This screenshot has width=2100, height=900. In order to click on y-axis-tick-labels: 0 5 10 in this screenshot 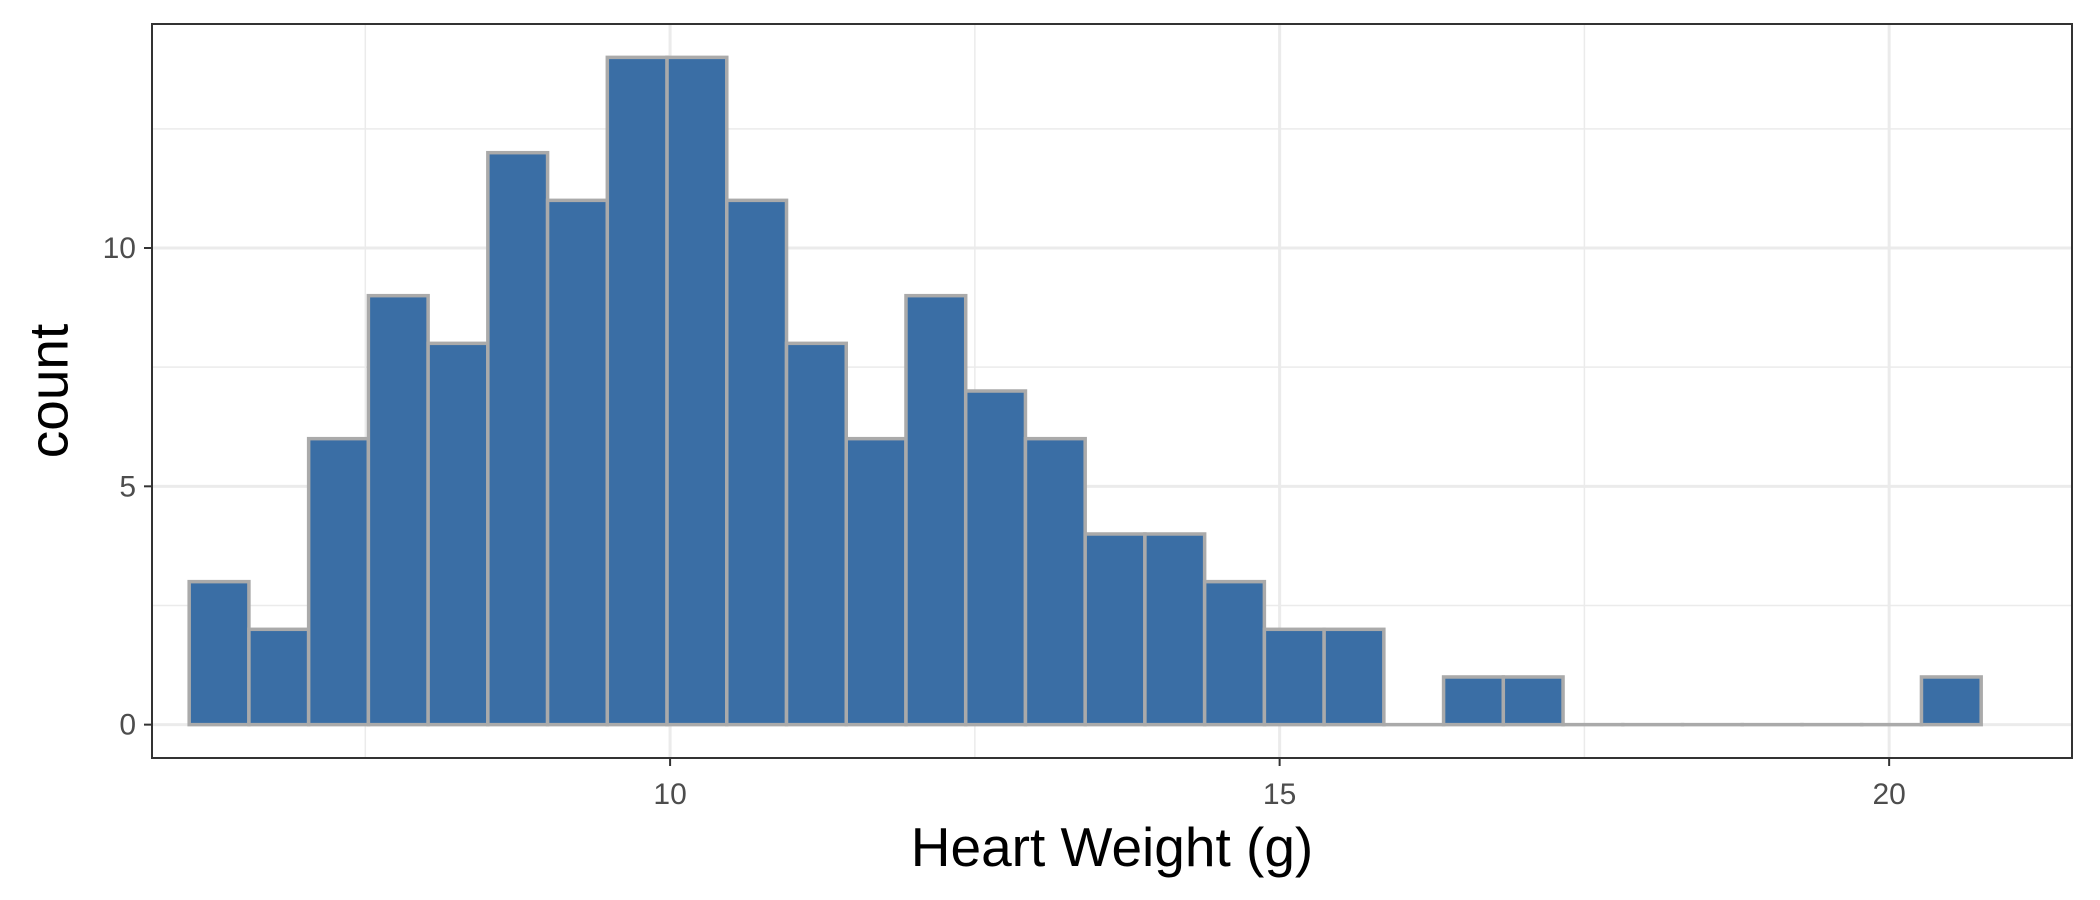, I will do `click(119, 487)`.